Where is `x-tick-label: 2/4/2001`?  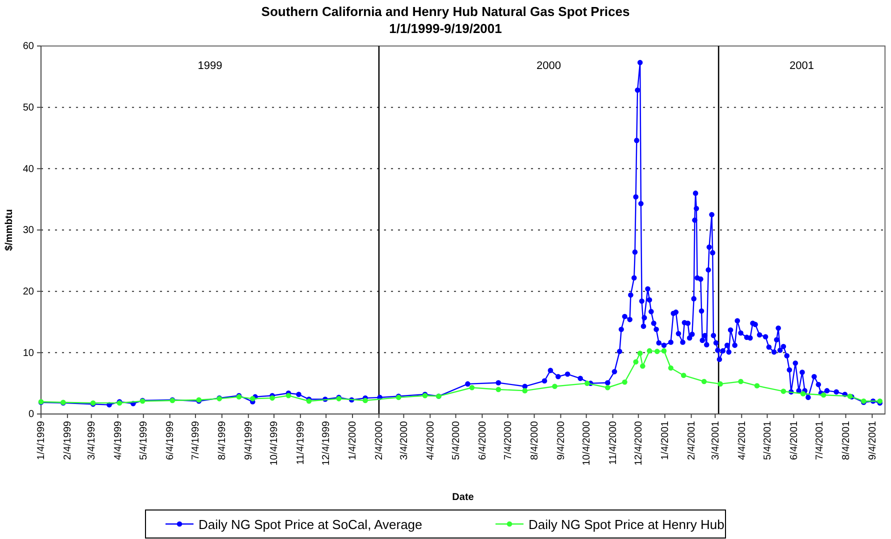 x-tick-label: 2/4/2001 is located at coordinates (692, 440).